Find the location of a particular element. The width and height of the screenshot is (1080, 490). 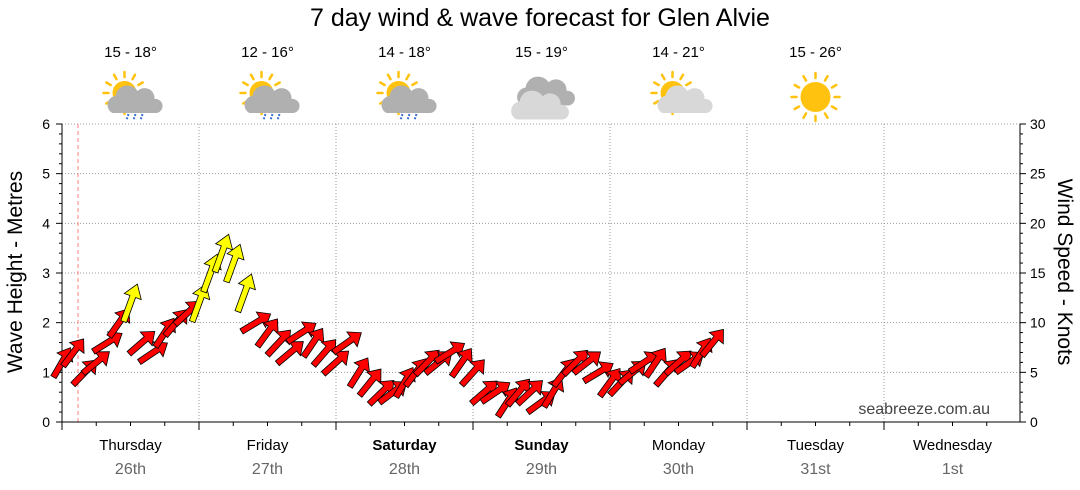

cloudy-icon is located at coordinates (543, 98).